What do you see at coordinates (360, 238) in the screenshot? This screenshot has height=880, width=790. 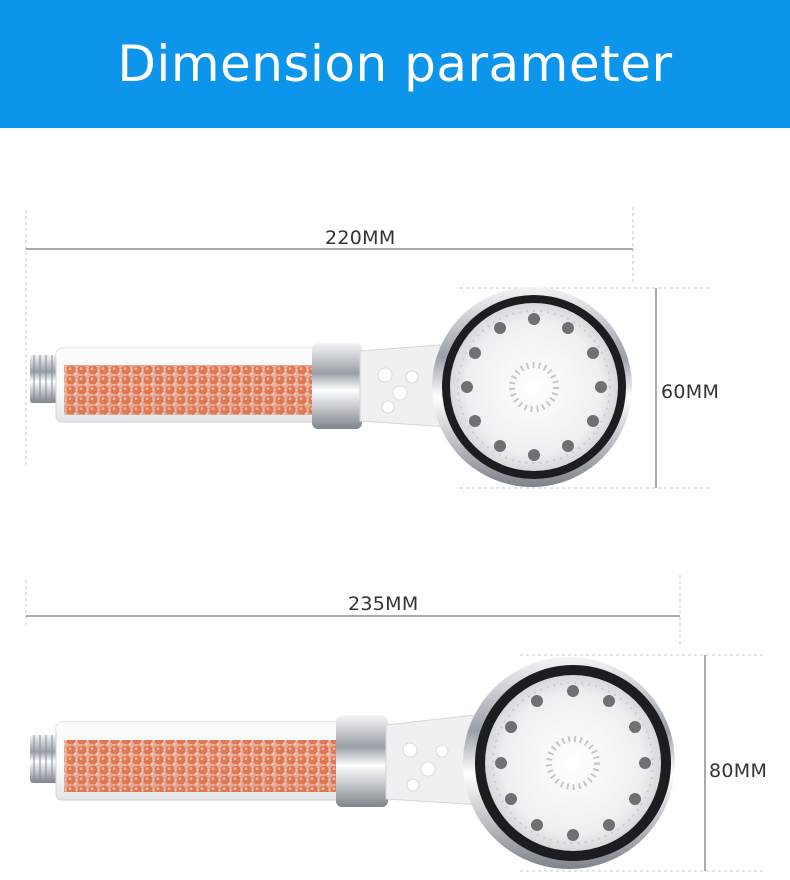 I see `length-label: 220MM` at bounding box center [360, 238].